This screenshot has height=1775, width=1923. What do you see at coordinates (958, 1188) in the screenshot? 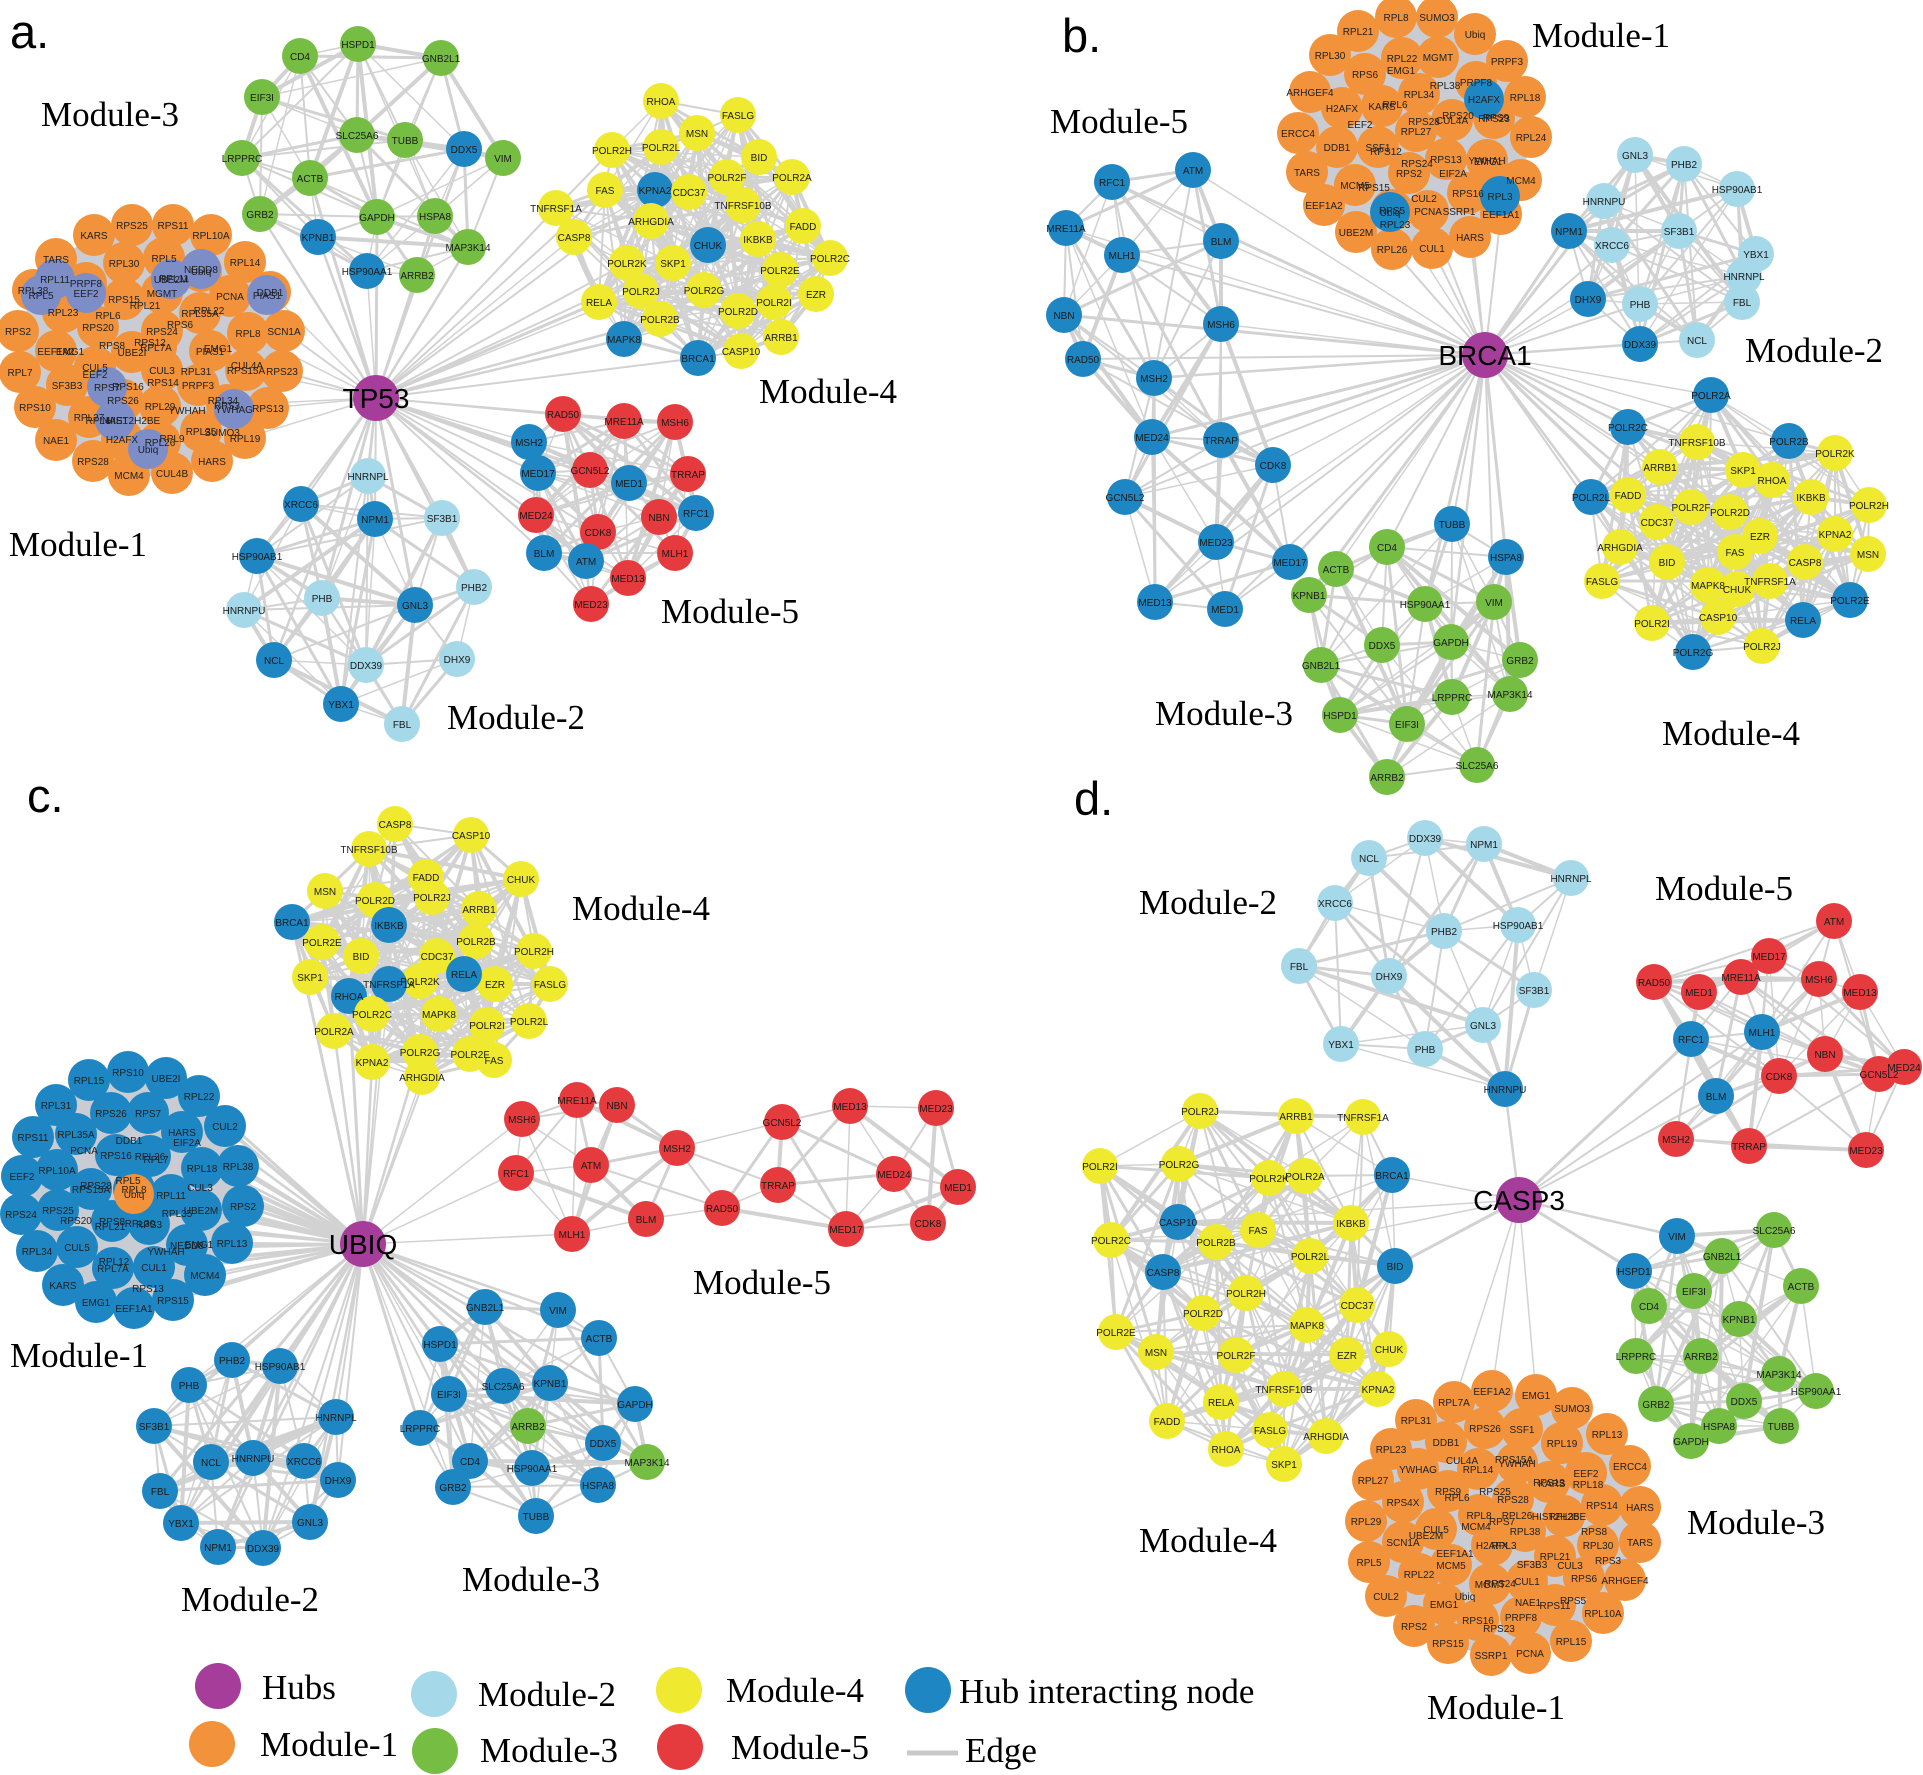
I see `svg-text: MED1` at bounding box center [958, 1188].